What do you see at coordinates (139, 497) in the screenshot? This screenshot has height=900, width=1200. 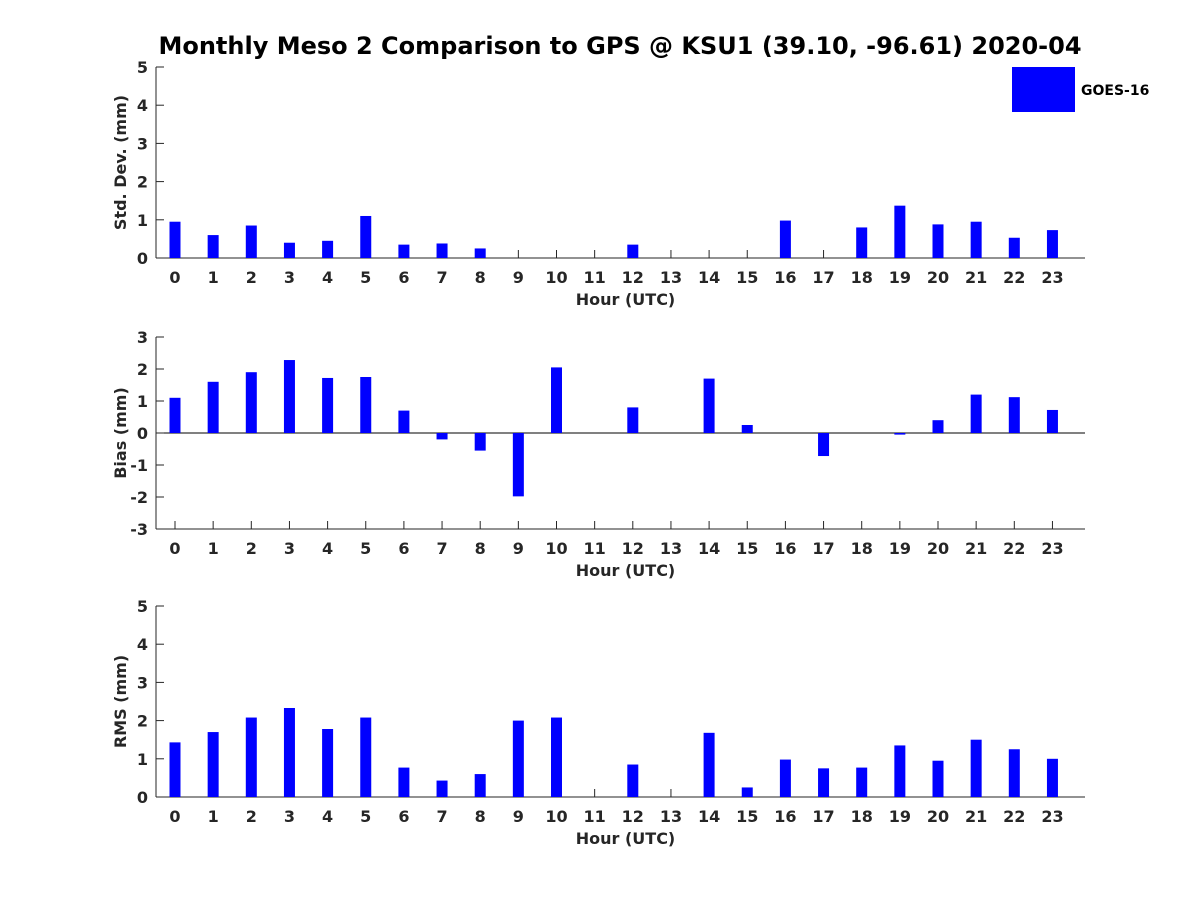 I see `y-tick-label: -2` at bounding box center [139, 497].